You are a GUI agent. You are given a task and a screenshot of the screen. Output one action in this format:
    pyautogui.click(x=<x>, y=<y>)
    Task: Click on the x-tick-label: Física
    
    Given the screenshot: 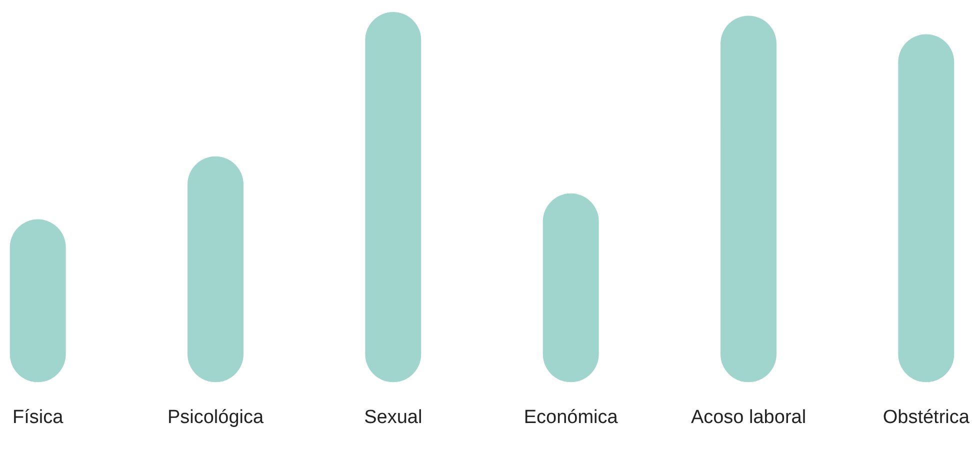 What is the action you would take?
    pyautogui.click(x=38, y=417)
    